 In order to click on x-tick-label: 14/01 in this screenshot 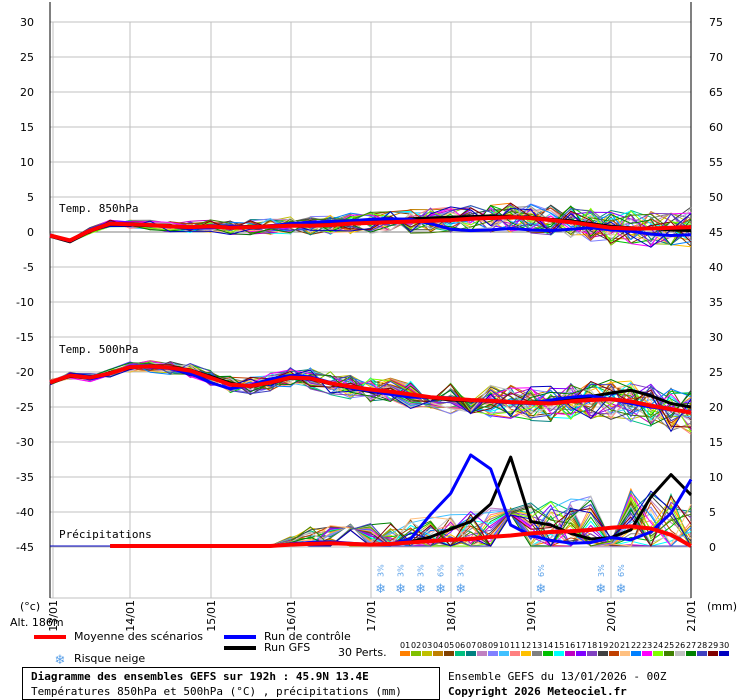, I will do `click(130, 616)`.